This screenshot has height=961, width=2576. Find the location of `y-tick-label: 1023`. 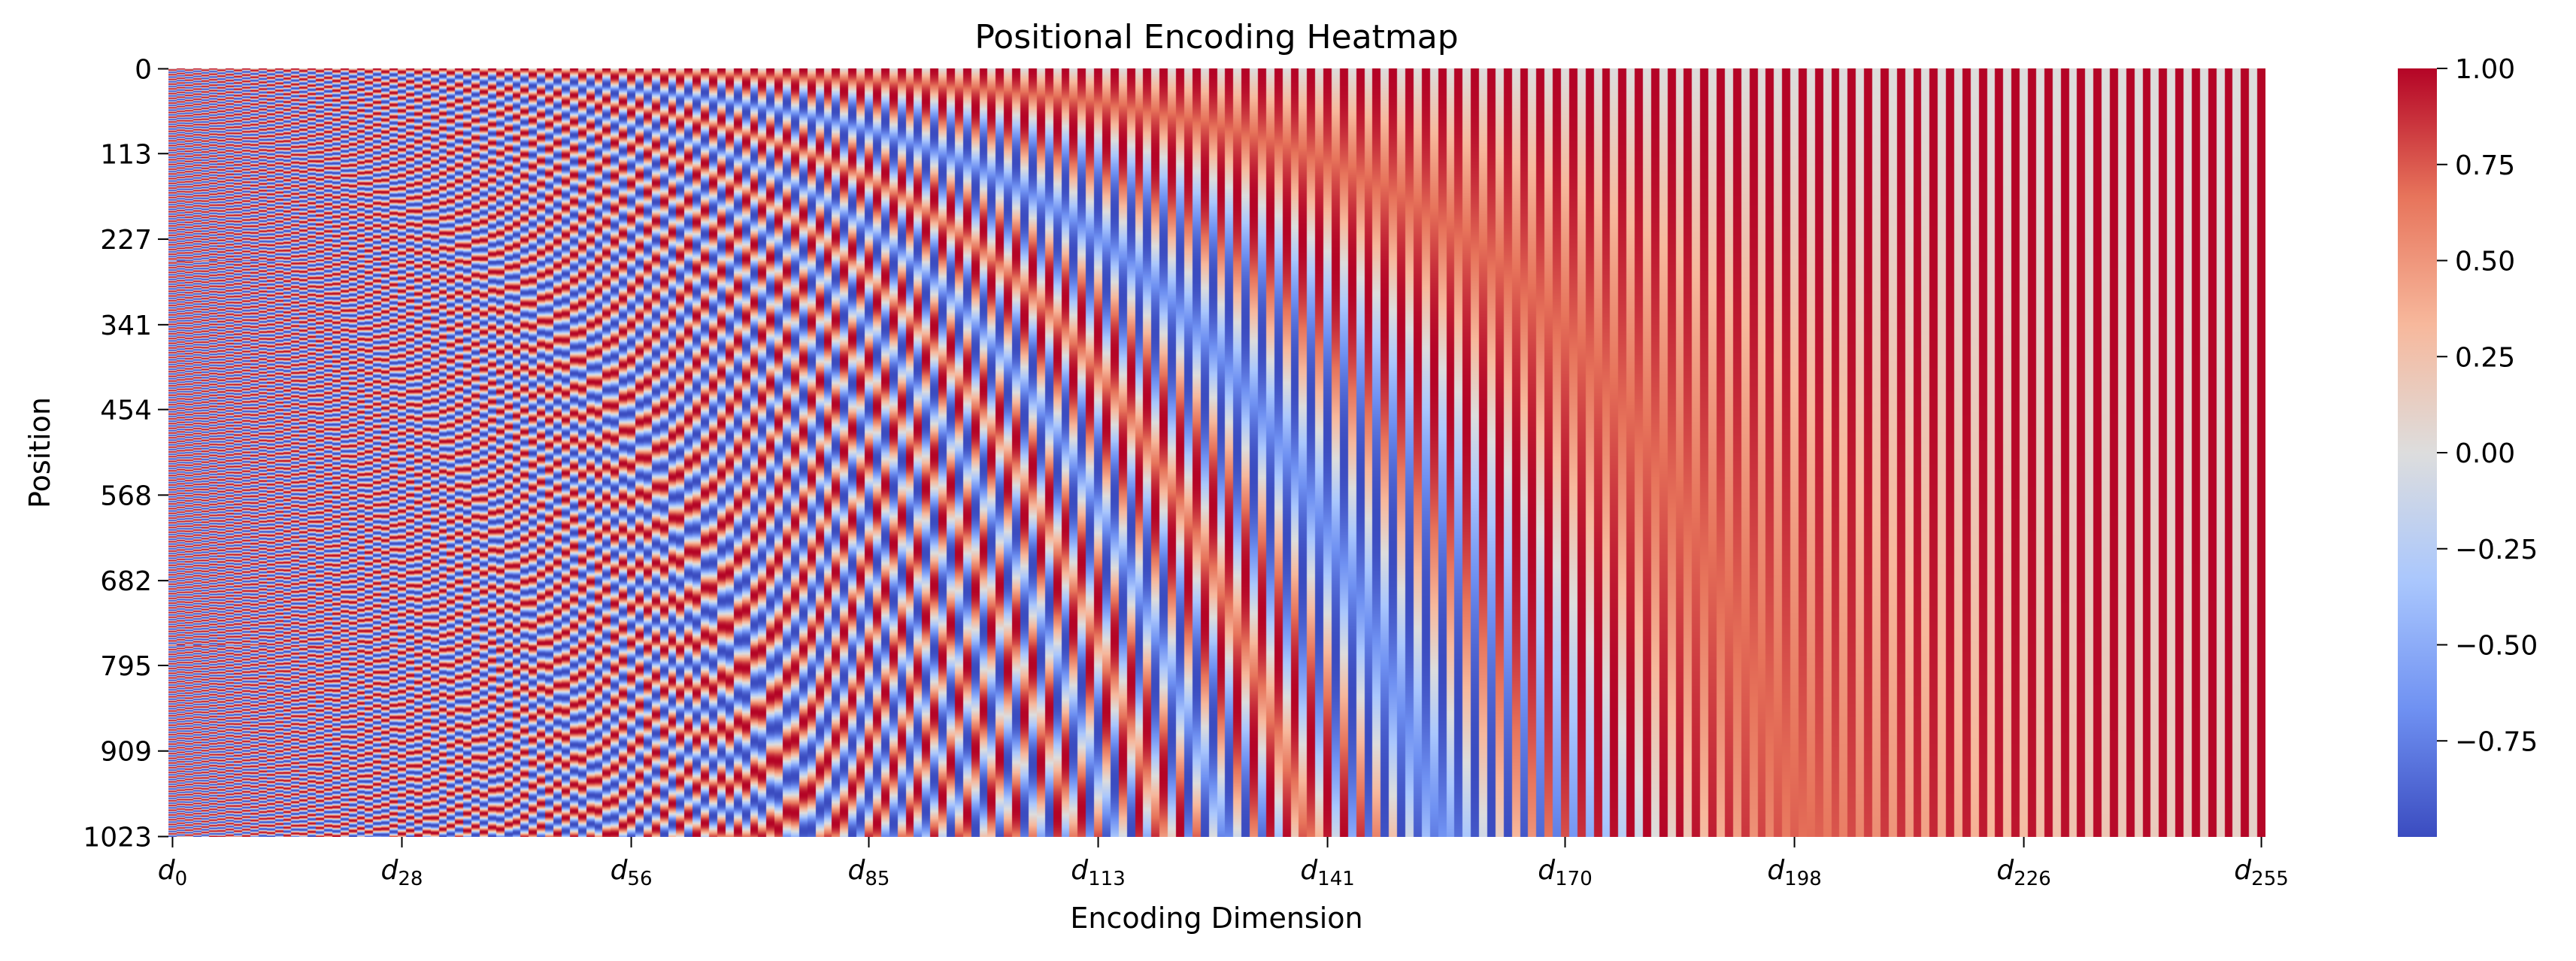

y-tick-label: 1023 is located at coordinates (117, 838).